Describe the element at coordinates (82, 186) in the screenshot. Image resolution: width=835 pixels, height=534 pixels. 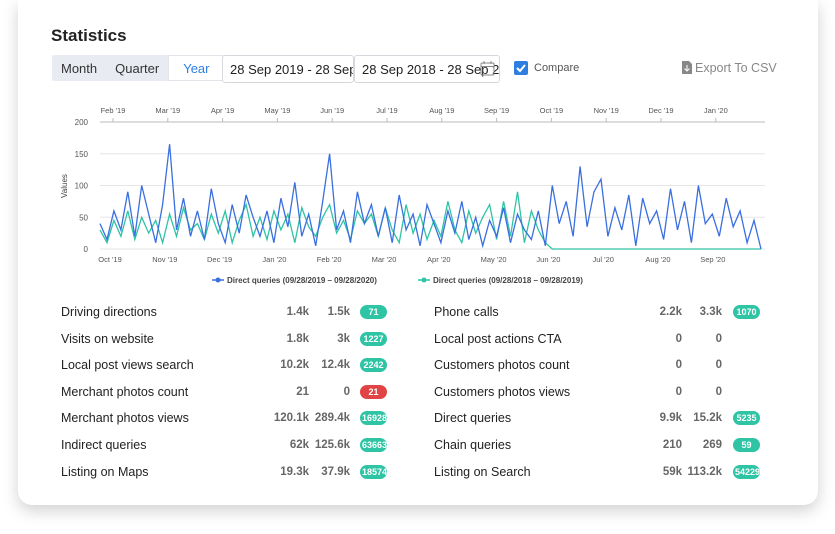
I see `y-tick-label: 100` at that location.